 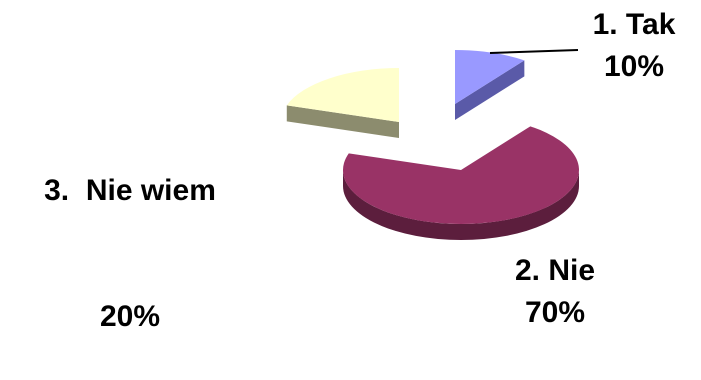 What do you see at coordinates (555, 312) in the screenshot?
I see `slice-value-nie: 70%` at bounding box center [555, 312].